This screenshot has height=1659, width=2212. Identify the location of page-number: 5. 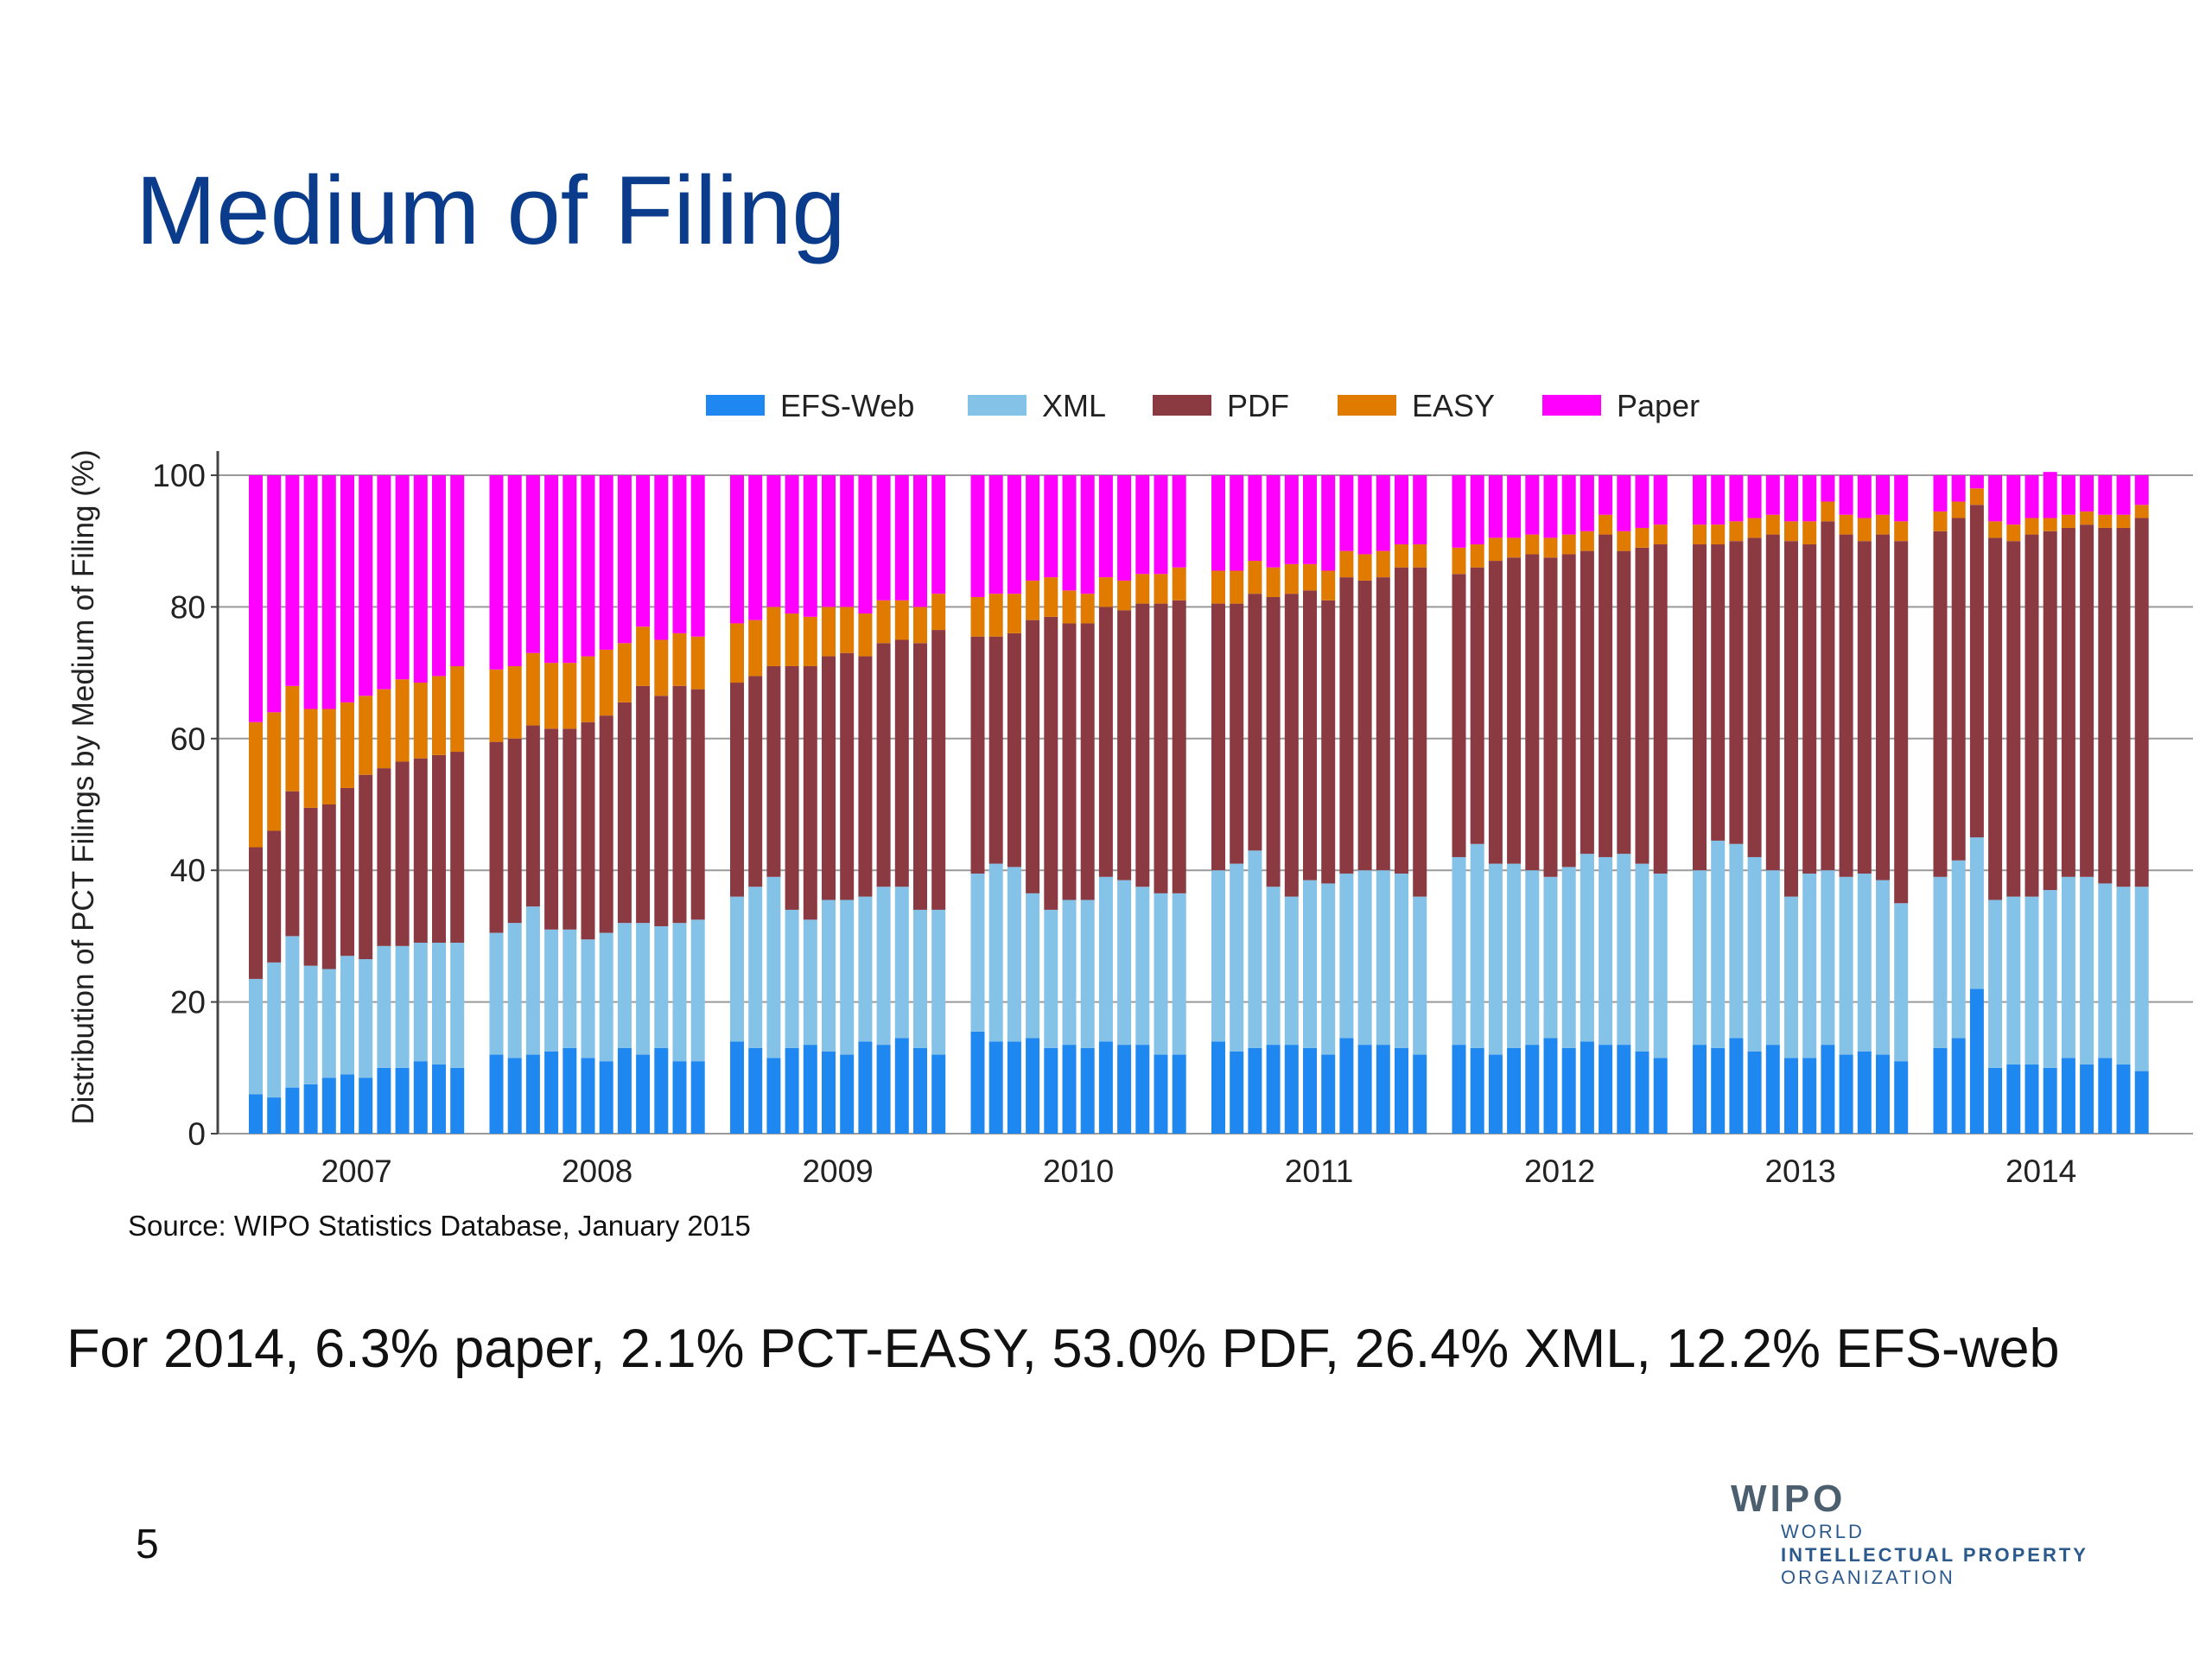
(147, 1544).